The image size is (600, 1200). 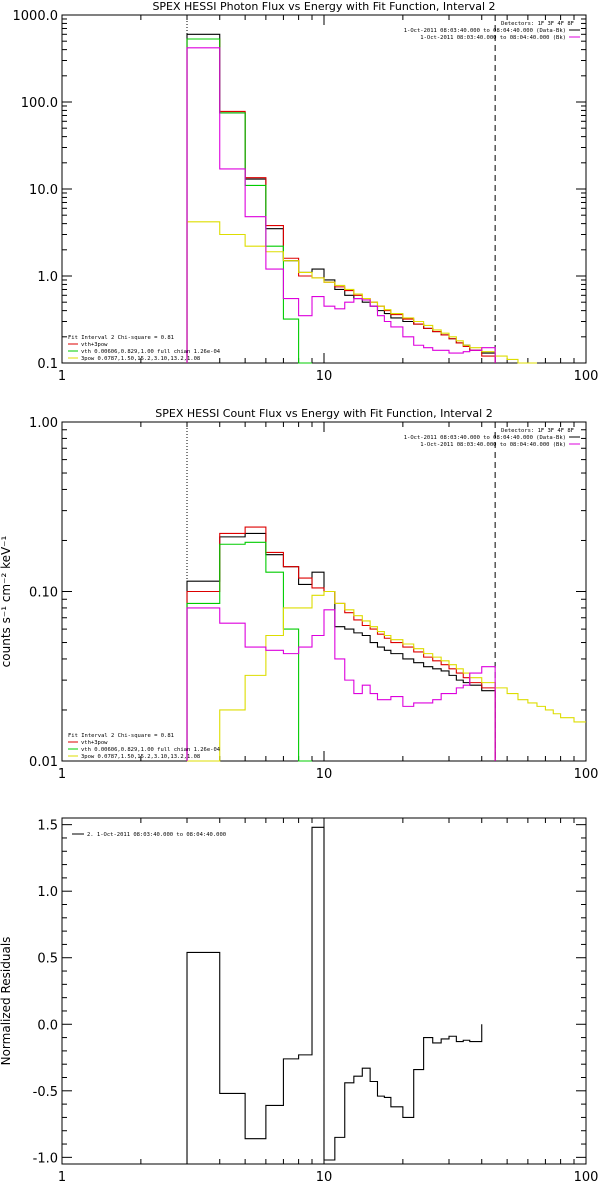 What do you see at coordinates (39, 103) in the screenshot?
I see `y-tick-label: 100.0` at bounding box center [39, 103].